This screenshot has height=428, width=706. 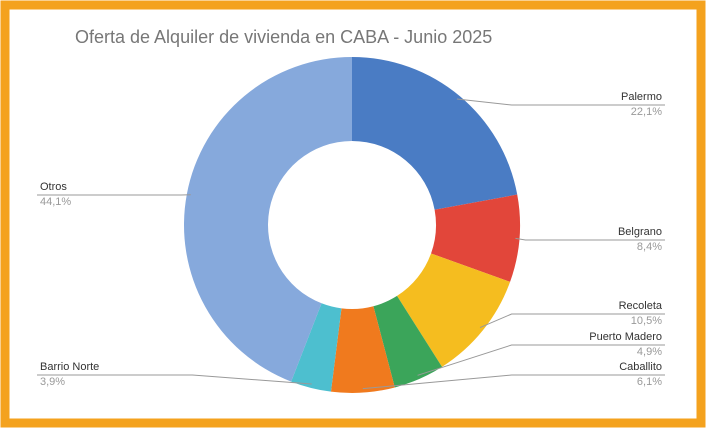 I want to click on legend-label: Caballito, so click(x=640, y=367).